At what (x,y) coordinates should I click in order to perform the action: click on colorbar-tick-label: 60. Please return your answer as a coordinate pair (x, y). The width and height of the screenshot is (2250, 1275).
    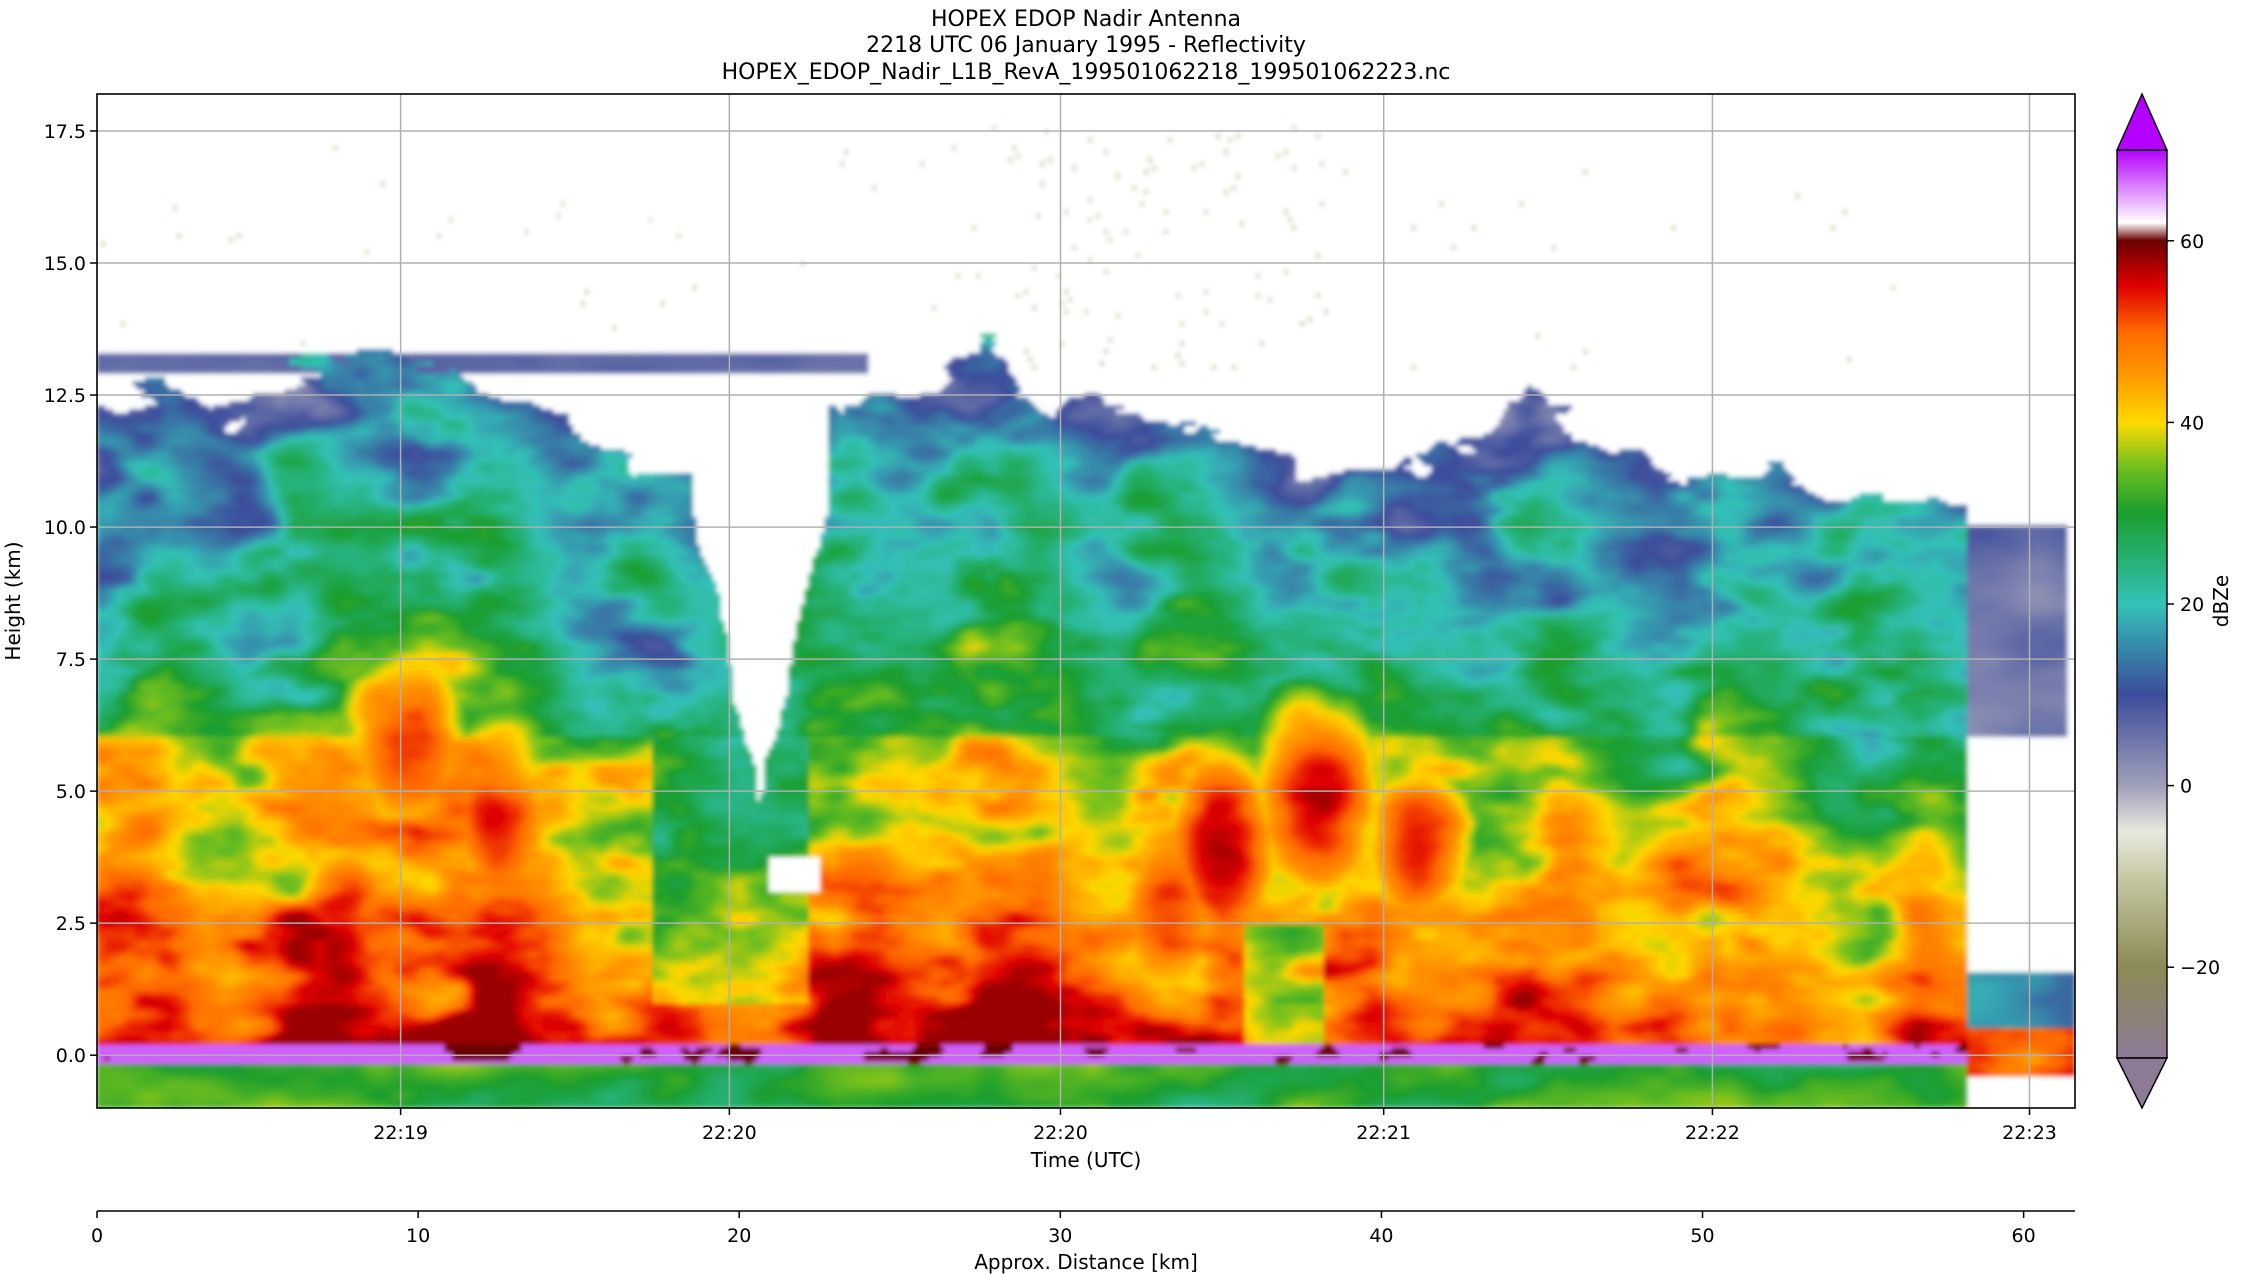
    Looking at the image, I should click on (2192, 242).